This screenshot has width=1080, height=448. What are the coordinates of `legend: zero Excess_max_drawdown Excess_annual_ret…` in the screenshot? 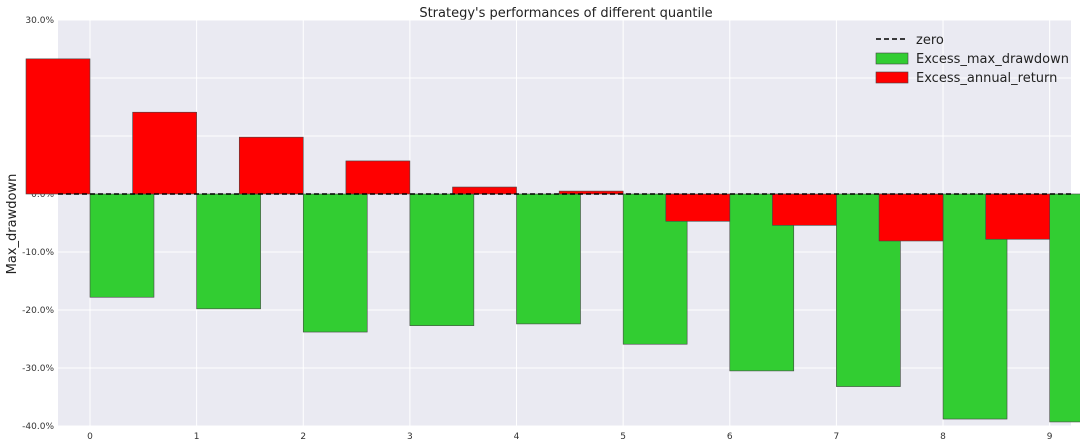 It's located at (972, 59).